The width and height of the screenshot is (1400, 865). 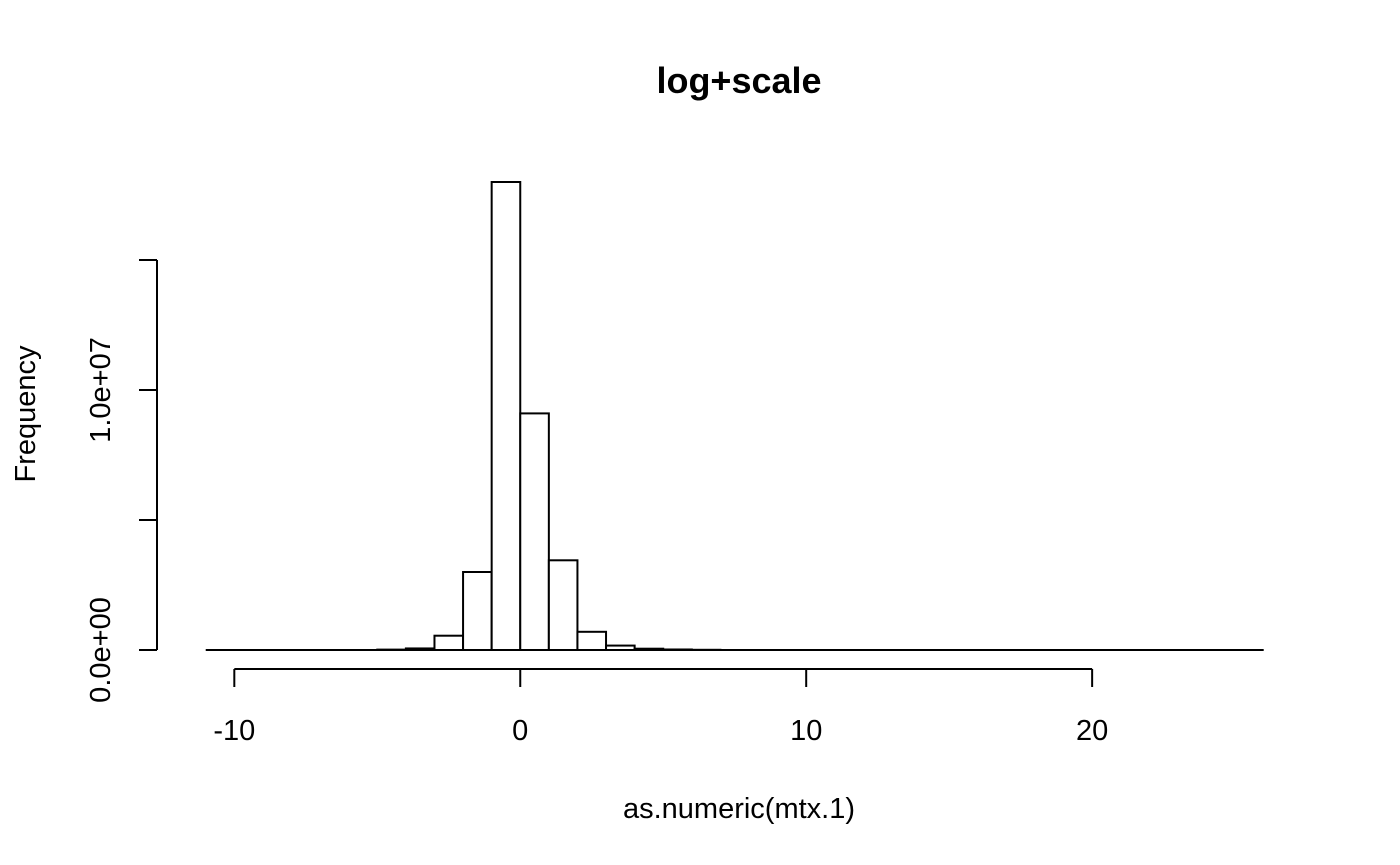 I want to click on y-tick-label: 0.0e+00, so click(x=101, y=650).